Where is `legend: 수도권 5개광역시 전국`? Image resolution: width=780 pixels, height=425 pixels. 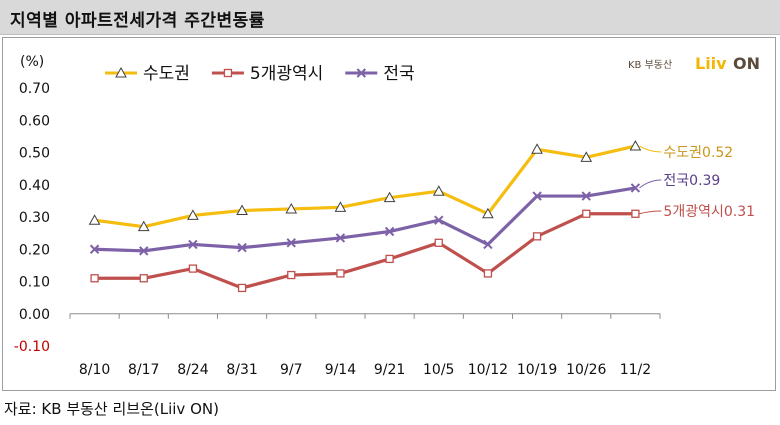 legend: 수도권 5개광역시 전국 is located at coordinates (260, 74).